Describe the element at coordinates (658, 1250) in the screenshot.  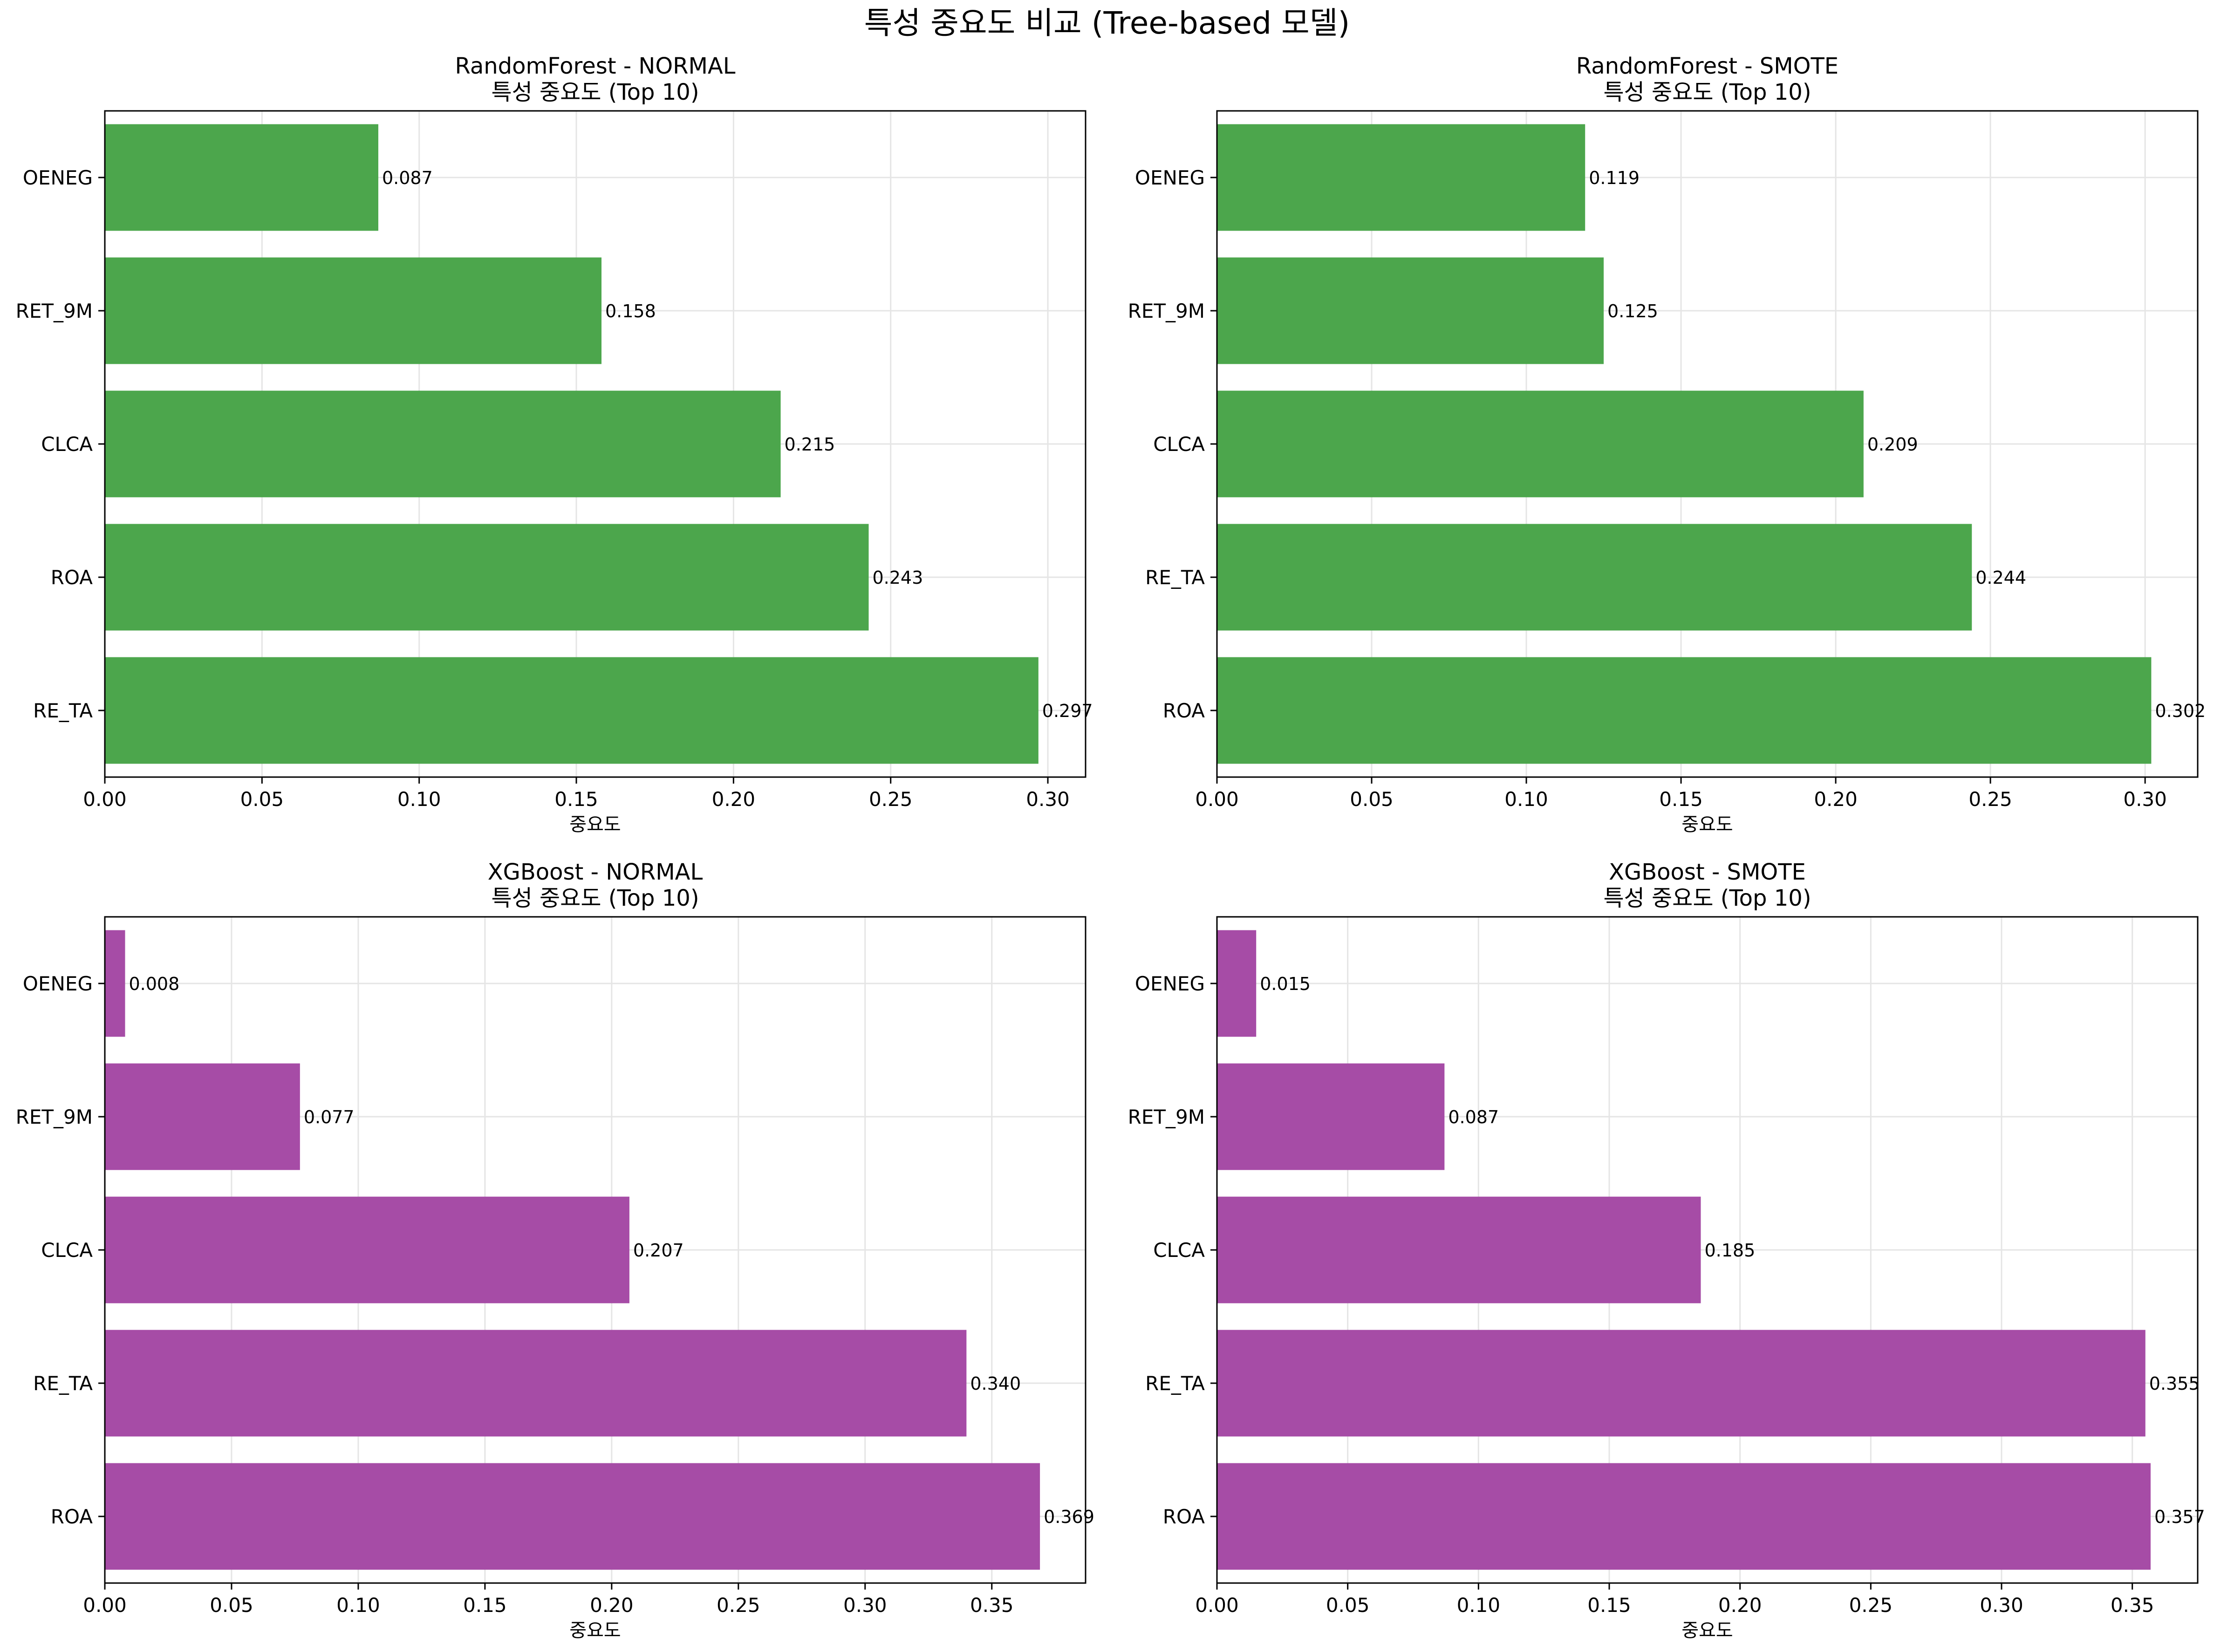
I see `value-label: 0.207` at that location.